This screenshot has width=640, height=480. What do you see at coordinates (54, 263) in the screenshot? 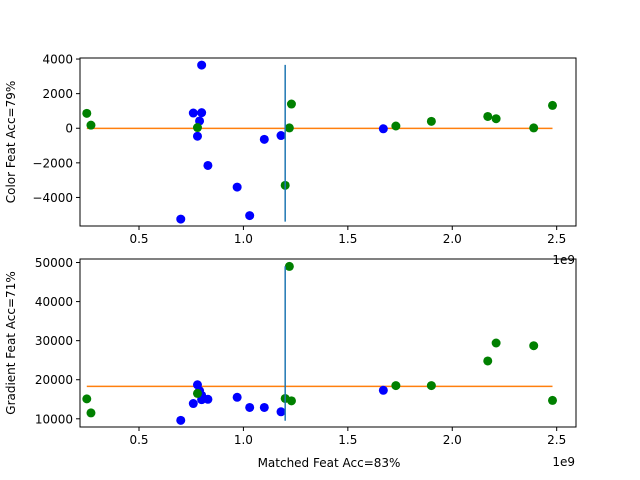
I see `y-tick-label: 50000` at bounding box center [54, 263].